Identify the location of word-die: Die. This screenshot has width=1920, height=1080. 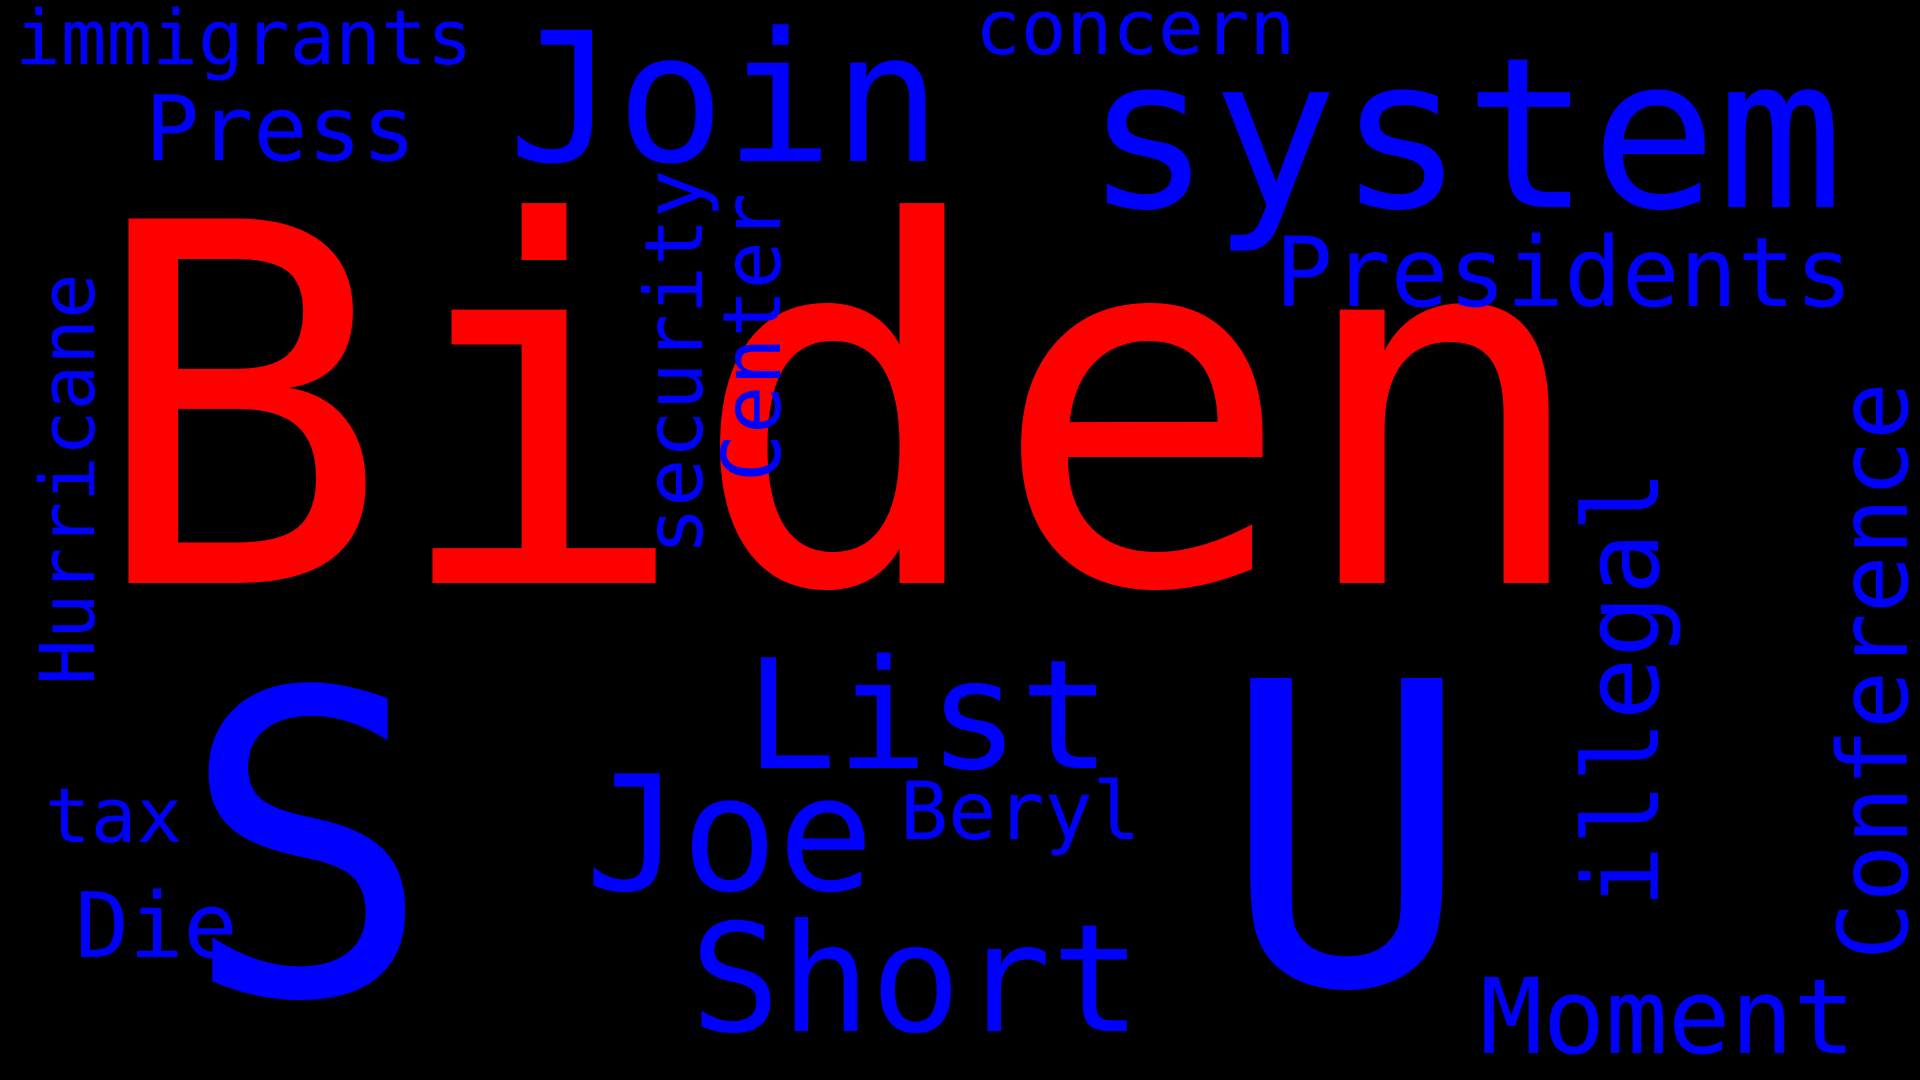
(156, 926).